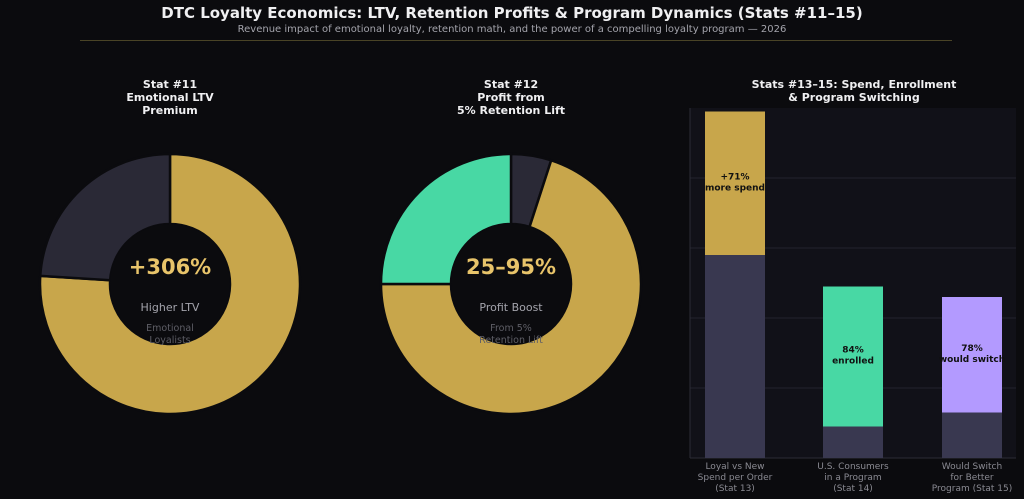 Image resolution: width=1024 pixels, height=499 pixels. I want to click on bar-2-label-2: enrolled, so click(853, 362).